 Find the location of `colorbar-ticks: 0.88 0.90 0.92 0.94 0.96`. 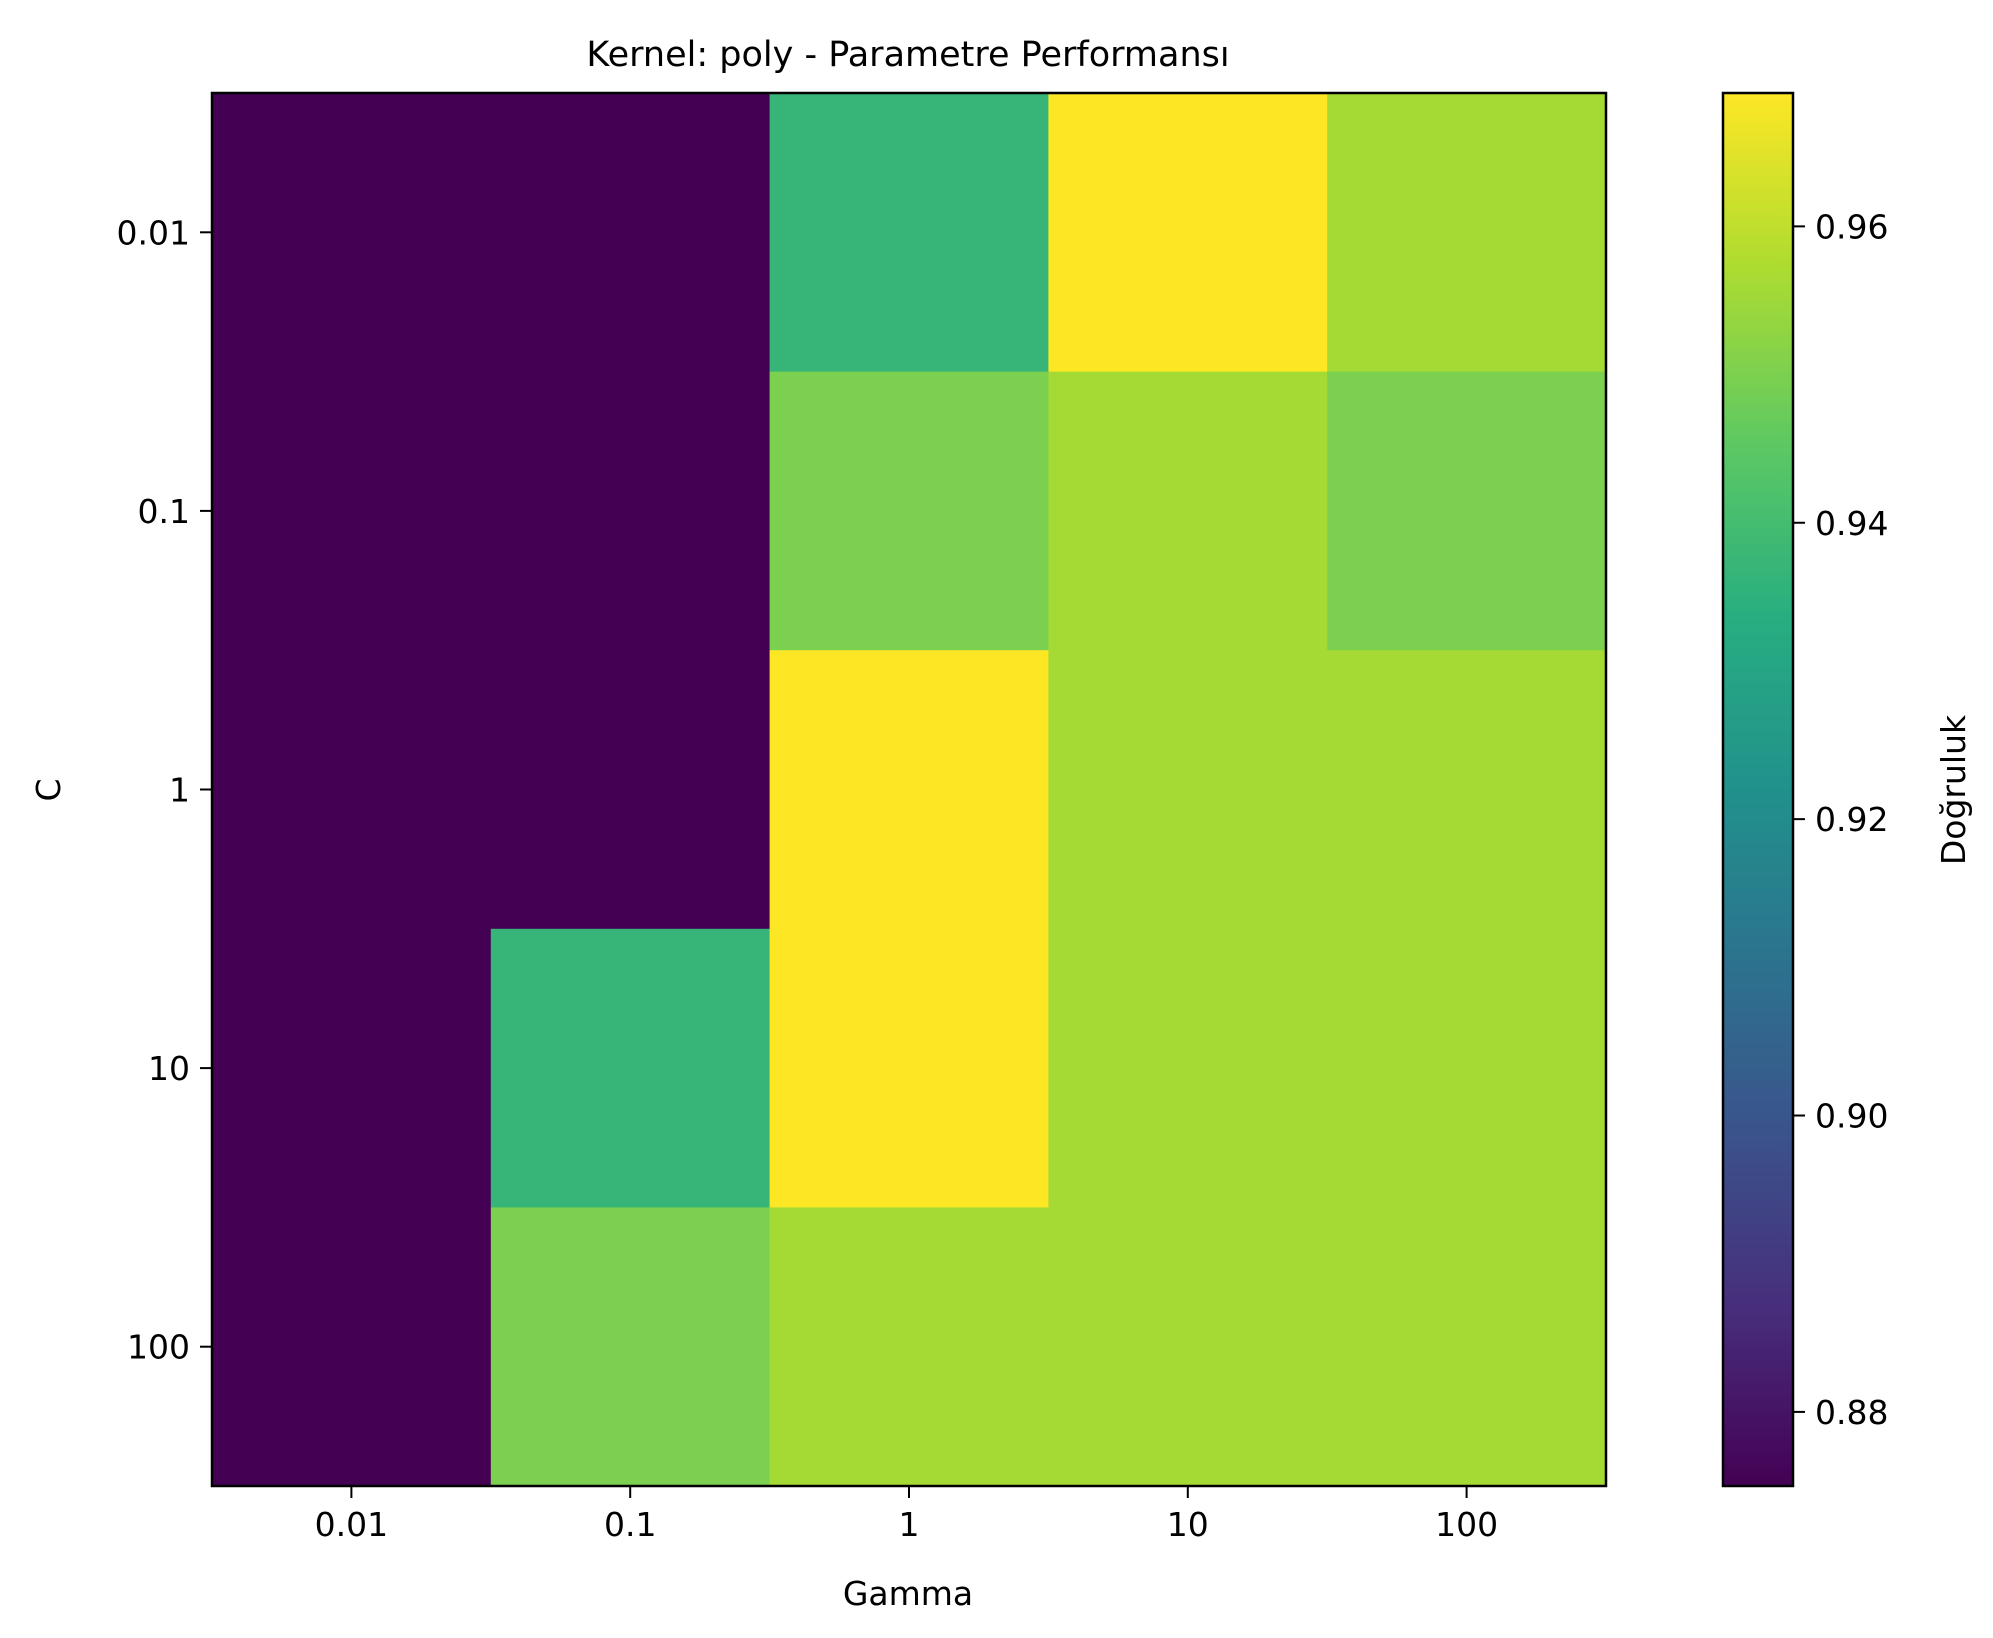

colorbar-ticks: 0.88 0.90 0.92 0.94 0.96 is located at coordinates (1840, 819).